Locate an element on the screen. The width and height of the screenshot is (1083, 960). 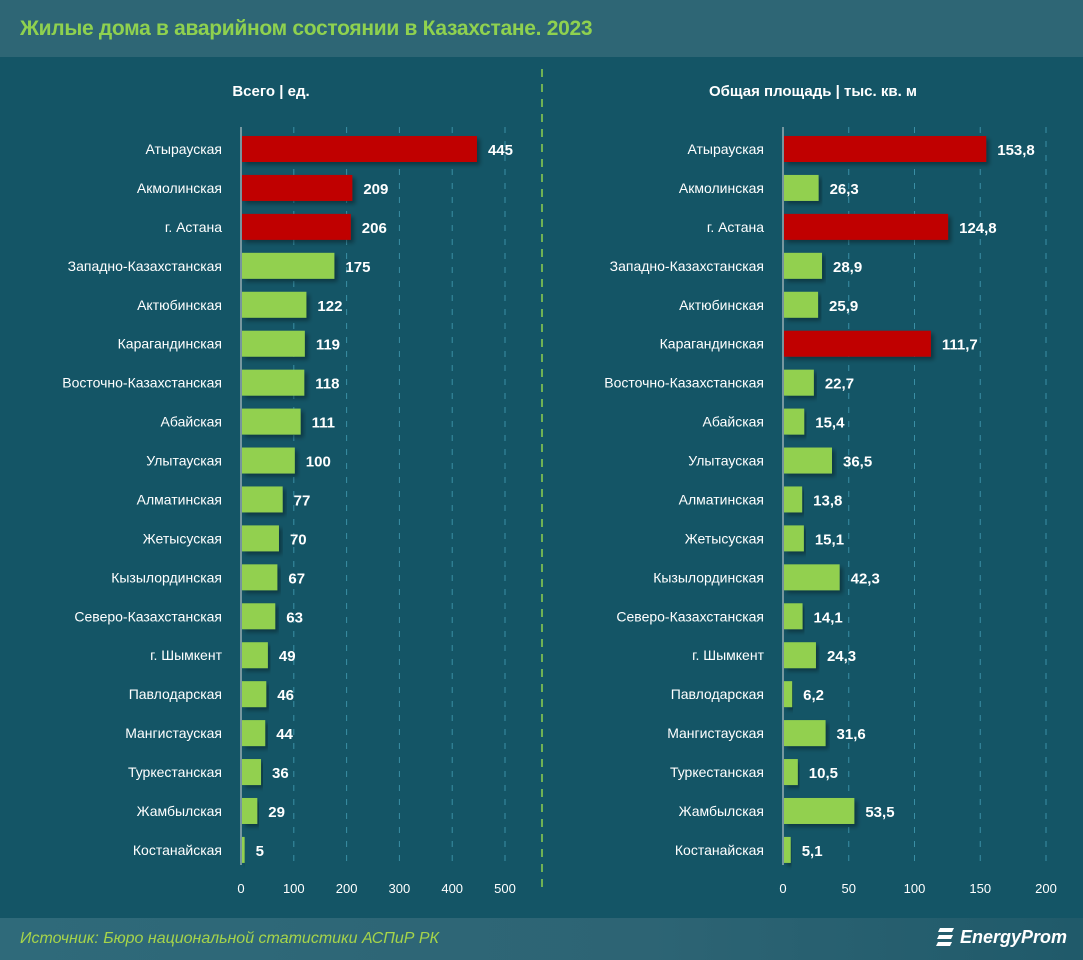
x-tick-label: 500 is located at coordinates (505, 888).